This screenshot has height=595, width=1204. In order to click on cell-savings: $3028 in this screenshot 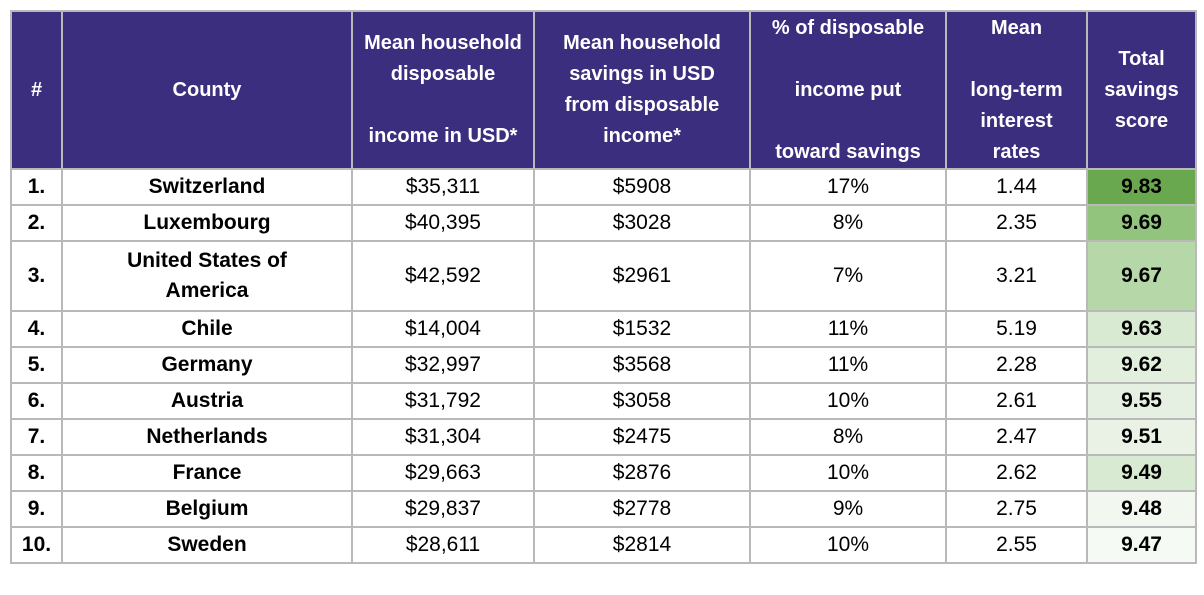, I will do `click(642, 223)`.